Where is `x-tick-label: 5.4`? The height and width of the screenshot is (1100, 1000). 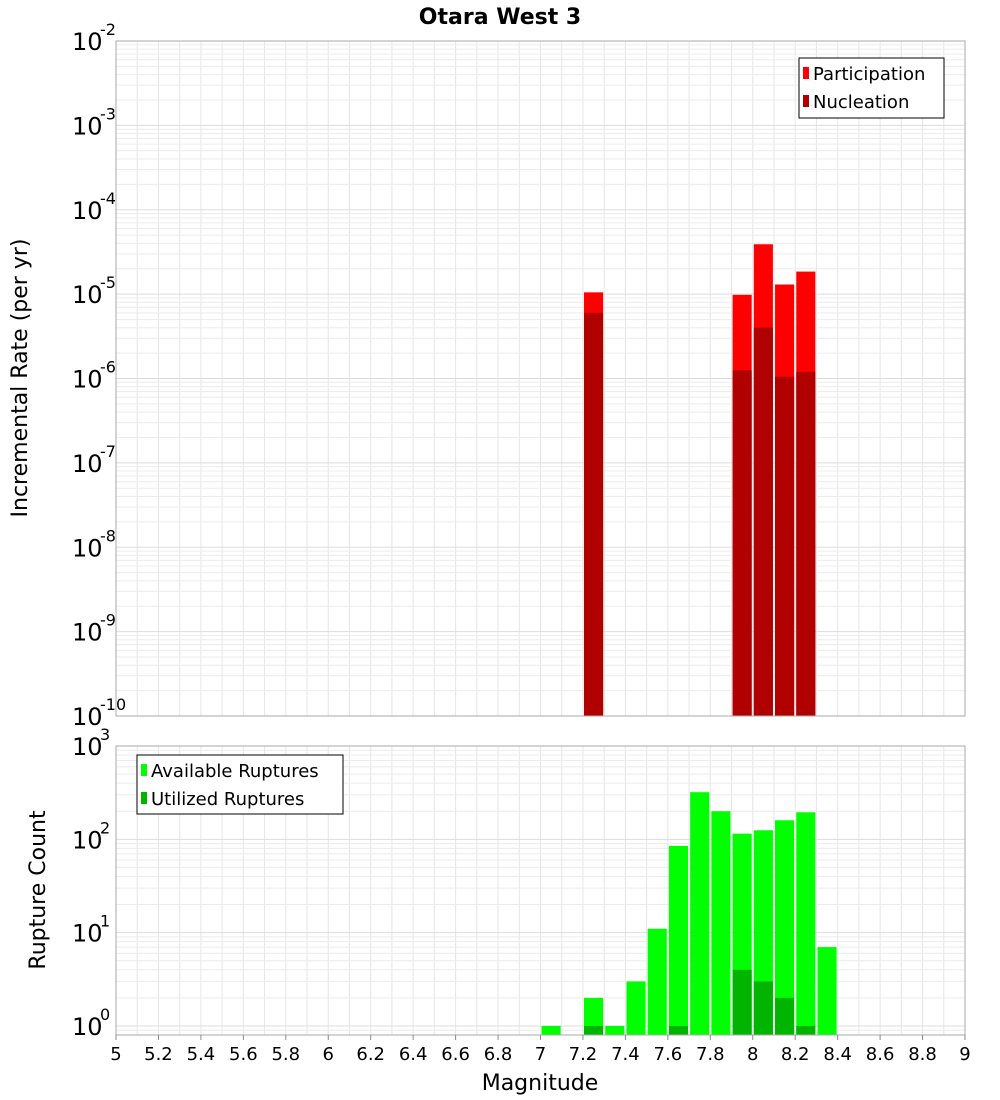
x-tick-label: 5.4 is located at coordinates (201, 1054).